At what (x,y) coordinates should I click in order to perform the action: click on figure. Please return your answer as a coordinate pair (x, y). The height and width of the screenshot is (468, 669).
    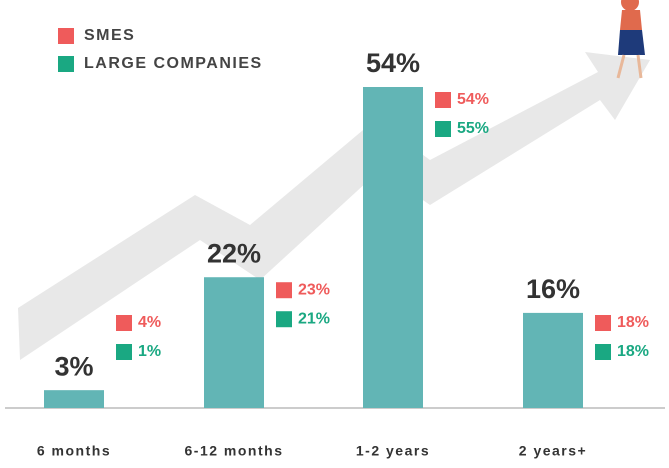
    Looking at the image, I should click on (630, 39).